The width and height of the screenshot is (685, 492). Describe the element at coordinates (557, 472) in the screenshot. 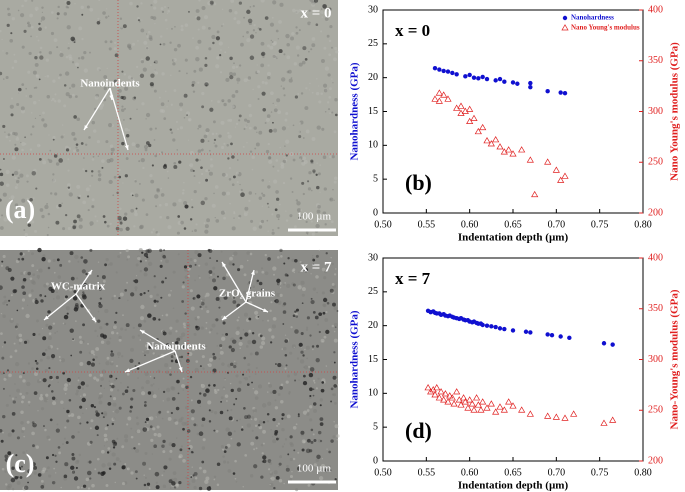

I see `x-tick-label: 0.70` at that location.